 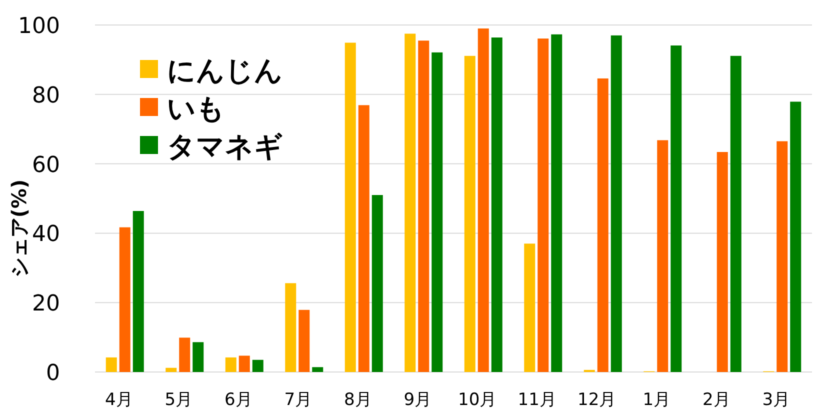 What do you see at coordinates (656, 400) in the screenshot?
I see `x-tick-label: 1月` at bounding box center [656, 400].